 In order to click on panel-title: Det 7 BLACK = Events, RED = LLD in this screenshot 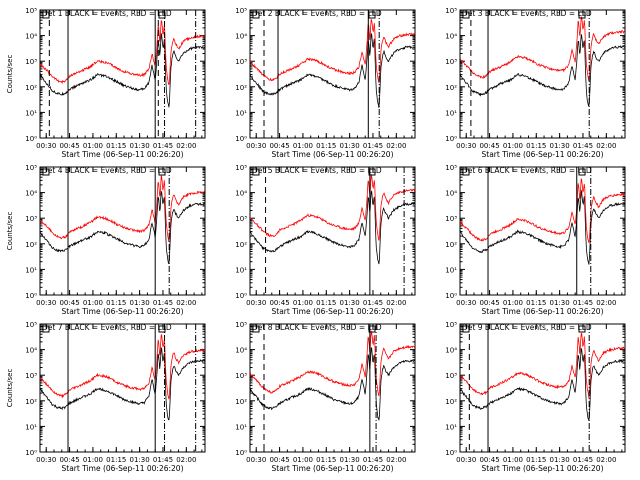, I will do `click(107, 327)`.